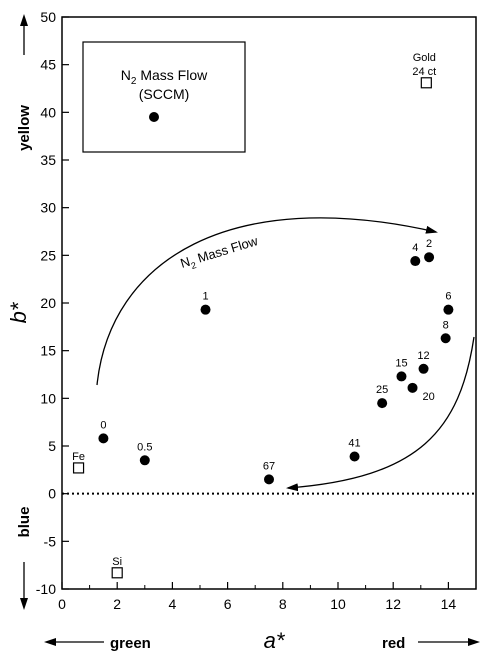 This screenshot has width=484, height=654. What do you see at coordinates (275, 640) in the screenshot?
I see `x-axis-title: a*` at bounding box center [275, 640].